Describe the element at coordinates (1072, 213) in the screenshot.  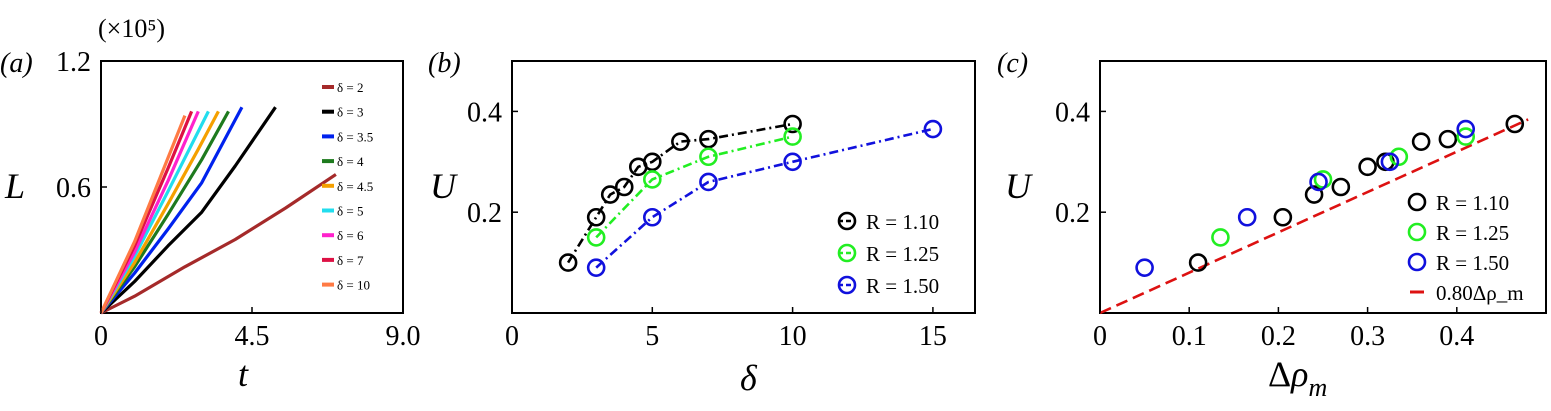
I see `panel-c-ytick-label: 0.2` at that location.